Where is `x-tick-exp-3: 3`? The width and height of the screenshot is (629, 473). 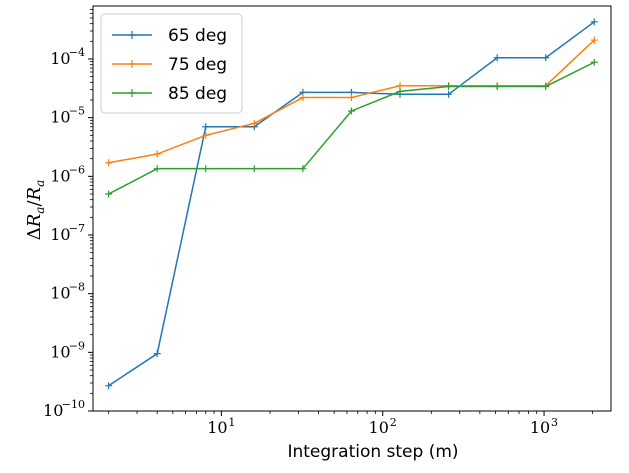 x-tick-exp-3: 3 is located at coordinates (554, 422).